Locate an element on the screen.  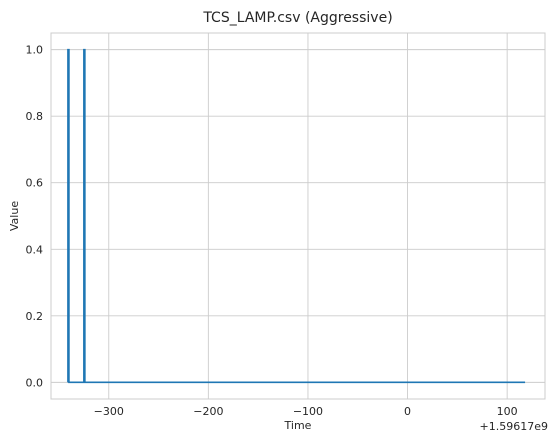
x-tick-label: −200 is located at coordinates (208, 411).